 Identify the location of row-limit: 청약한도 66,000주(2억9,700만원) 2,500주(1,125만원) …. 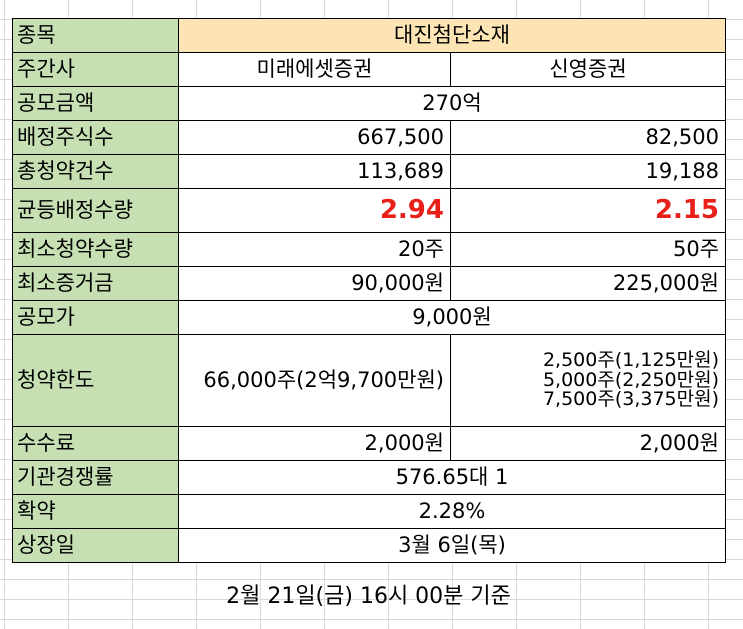
(369, 380).